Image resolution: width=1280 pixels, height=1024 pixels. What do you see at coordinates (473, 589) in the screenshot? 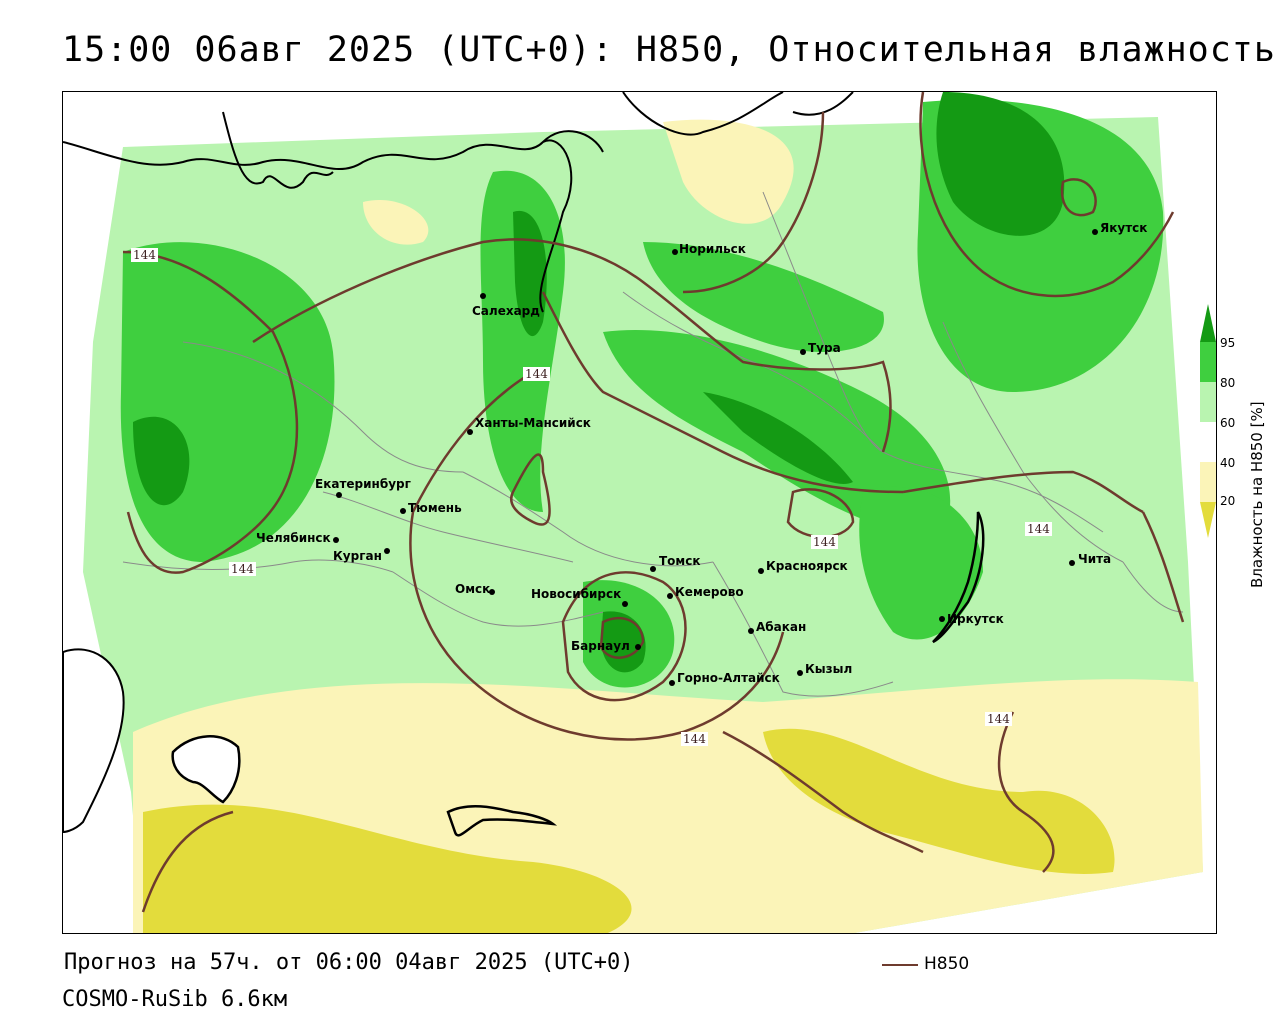
I see `city-label: Омск` at bounding box center [473, 589].